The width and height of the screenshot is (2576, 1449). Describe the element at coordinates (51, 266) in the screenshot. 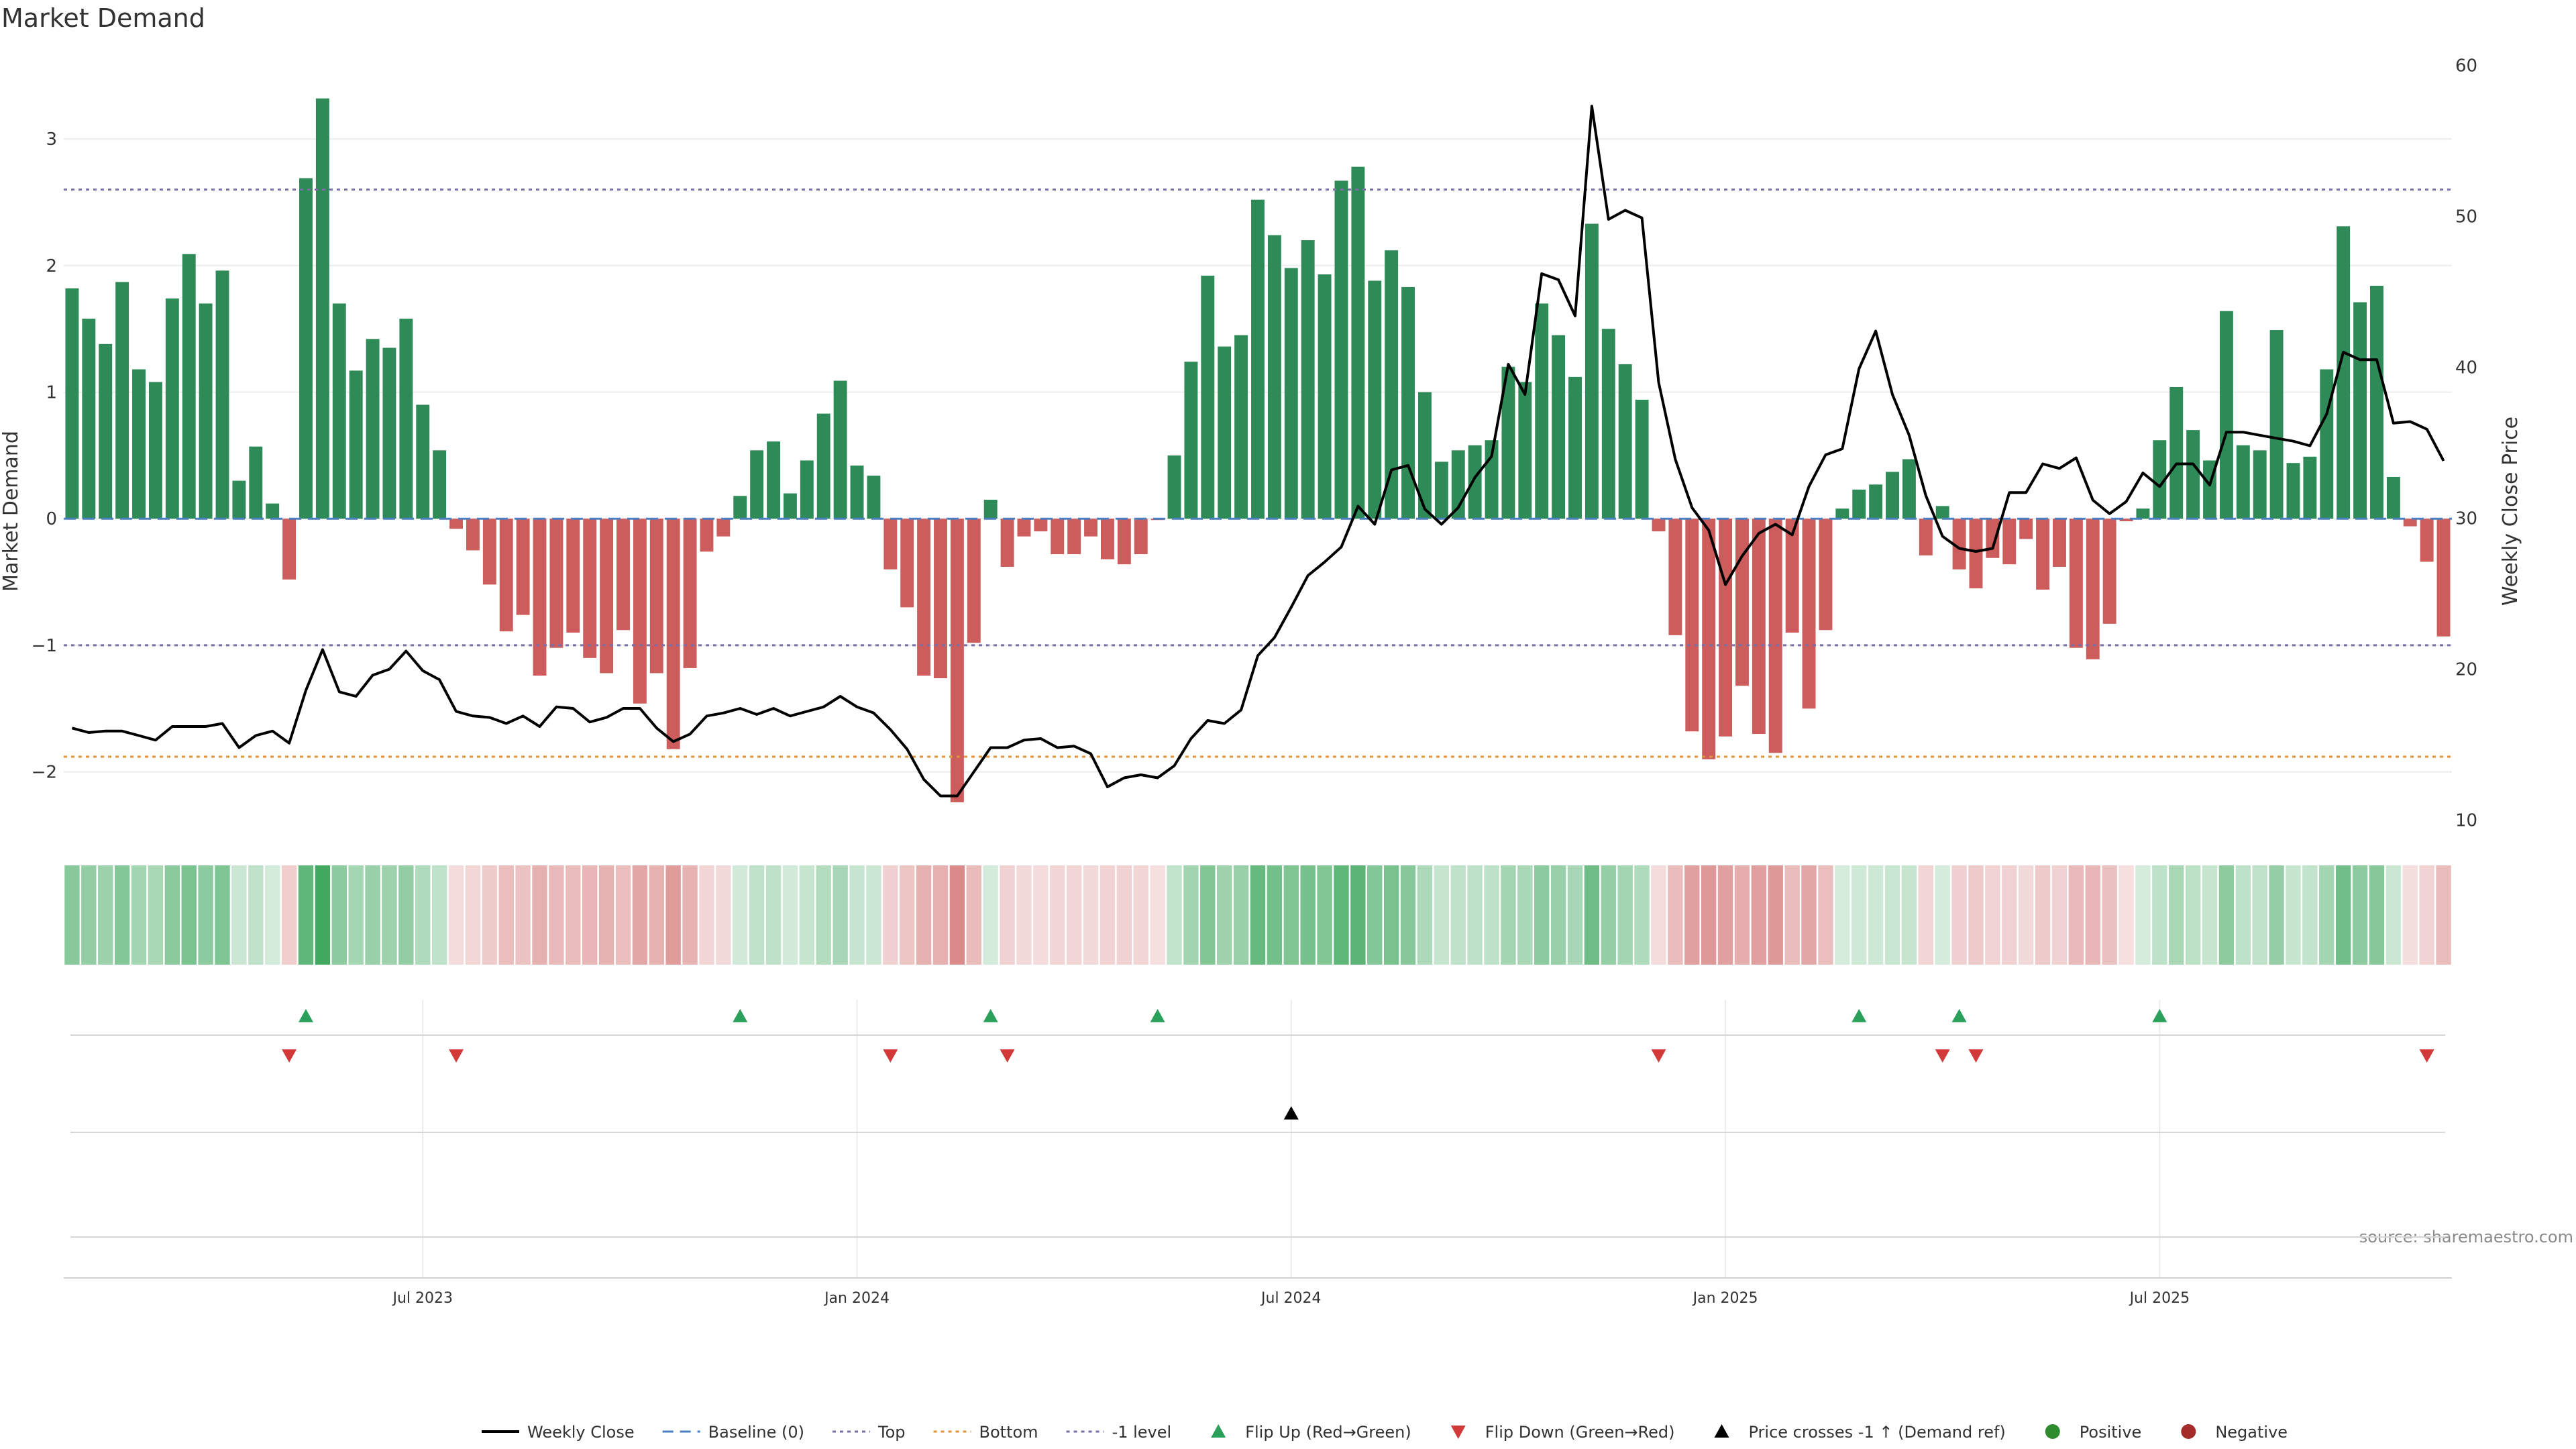

I see `y-tick-label: 2` at that location.